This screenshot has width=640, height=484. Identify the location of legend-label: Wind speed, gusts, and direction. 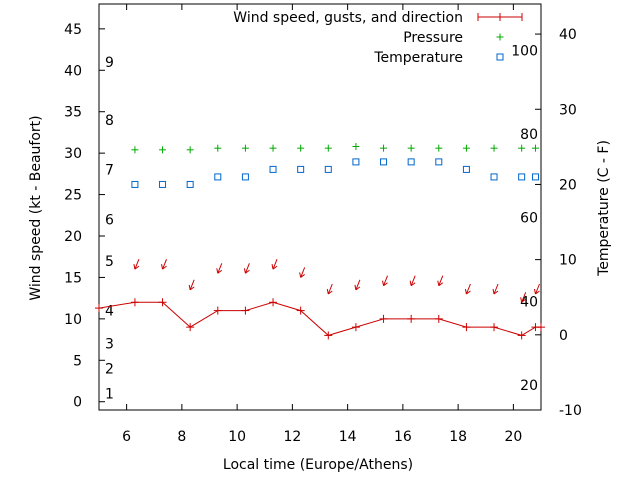
(348, 18).